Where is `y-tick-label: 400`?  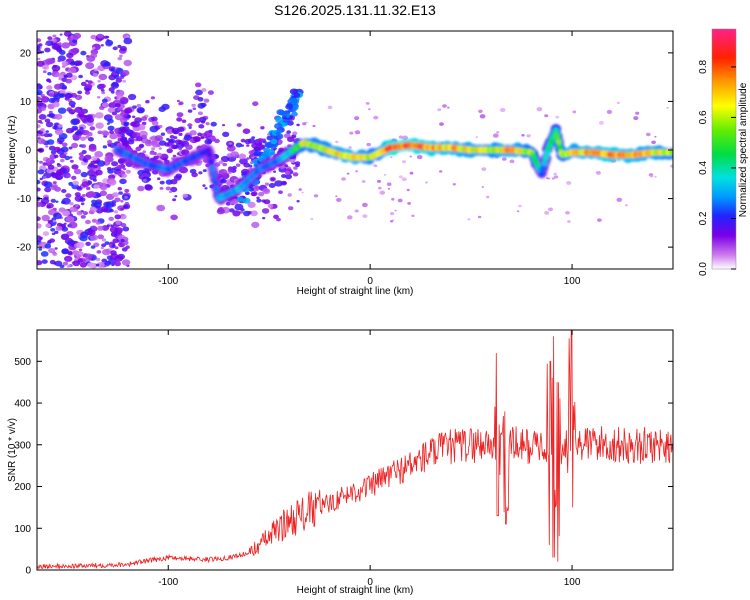
y-tick-label: 400 is located at coordinates (22, 404).